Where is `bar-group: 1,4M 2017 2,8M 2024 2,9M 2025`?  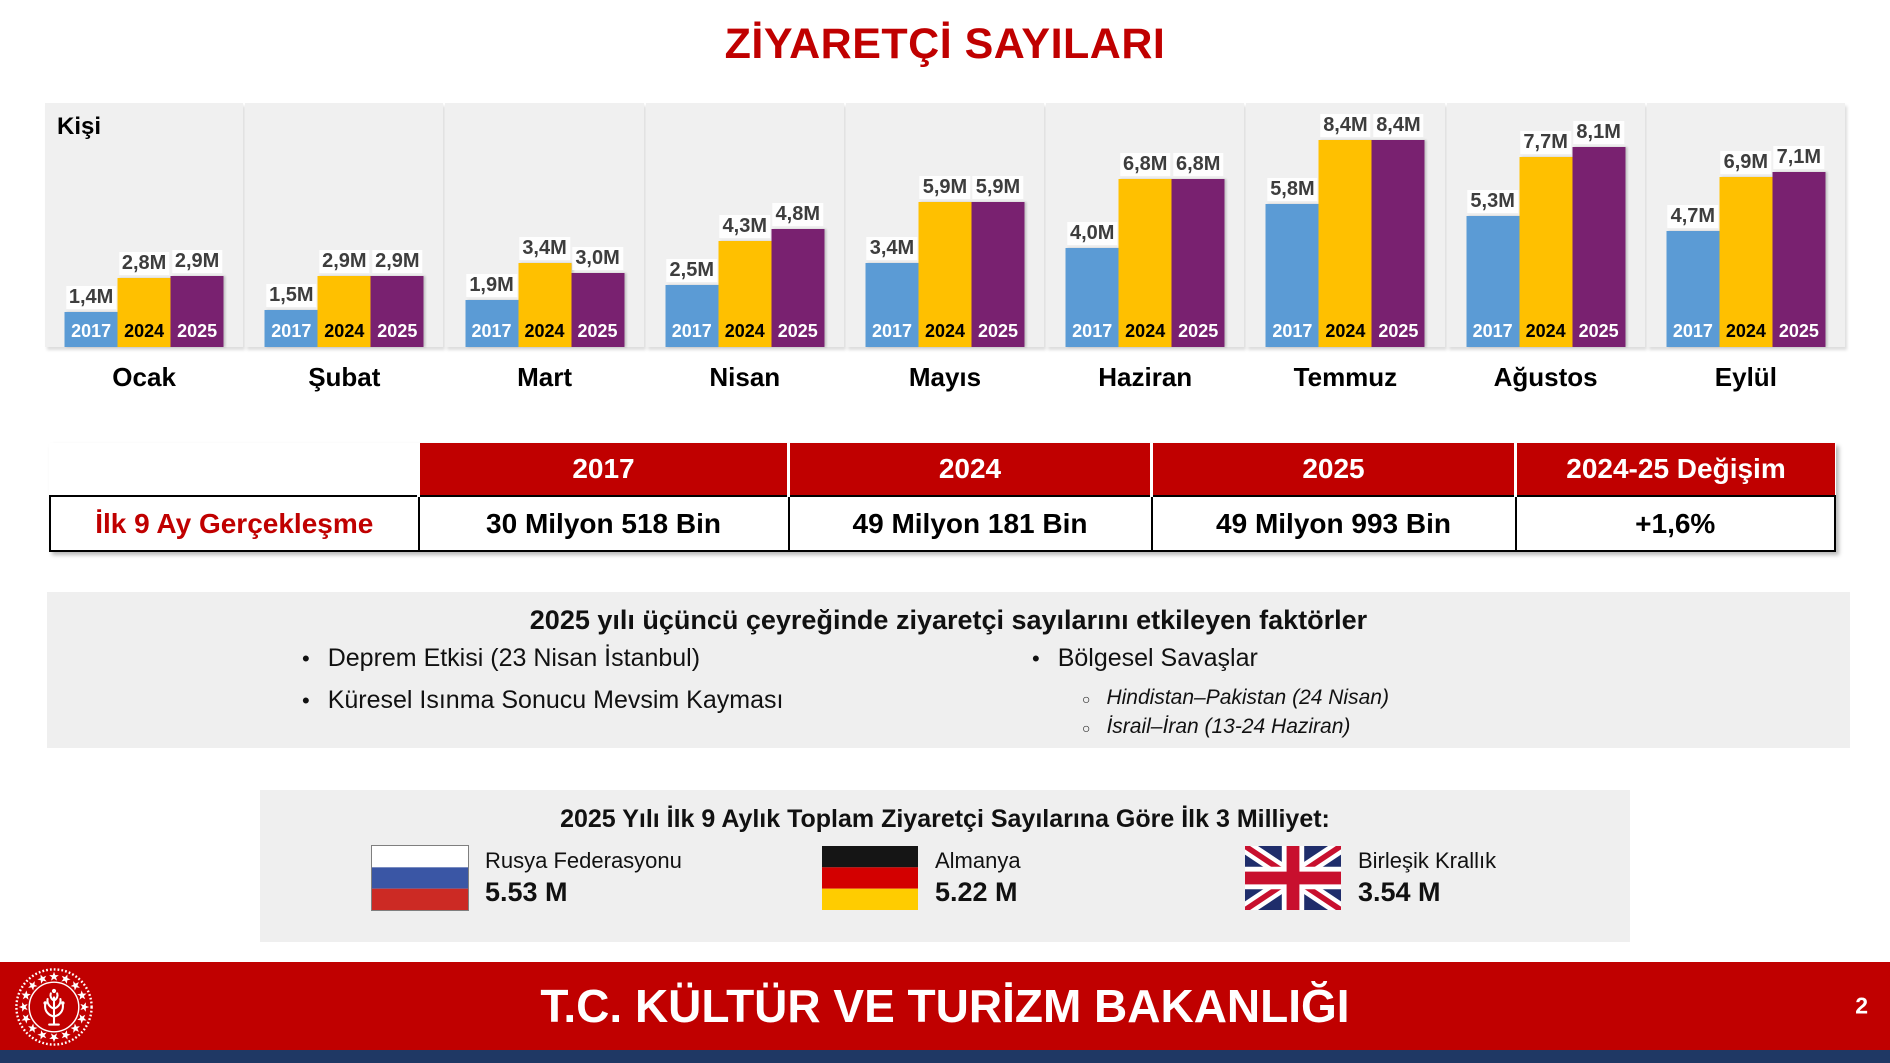
bar-group: 1,4M 2017 2,8M 2024 2,9M 2025 is located at coordinates (144, 225).